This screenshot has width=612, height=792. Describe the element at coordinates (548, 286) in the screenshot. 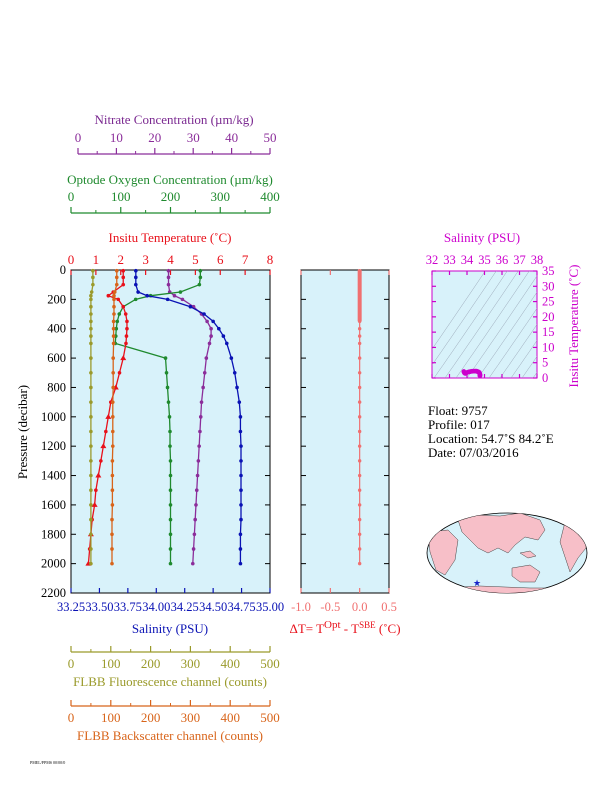

I see `ts-temperature-tick-label: 30` at that location.